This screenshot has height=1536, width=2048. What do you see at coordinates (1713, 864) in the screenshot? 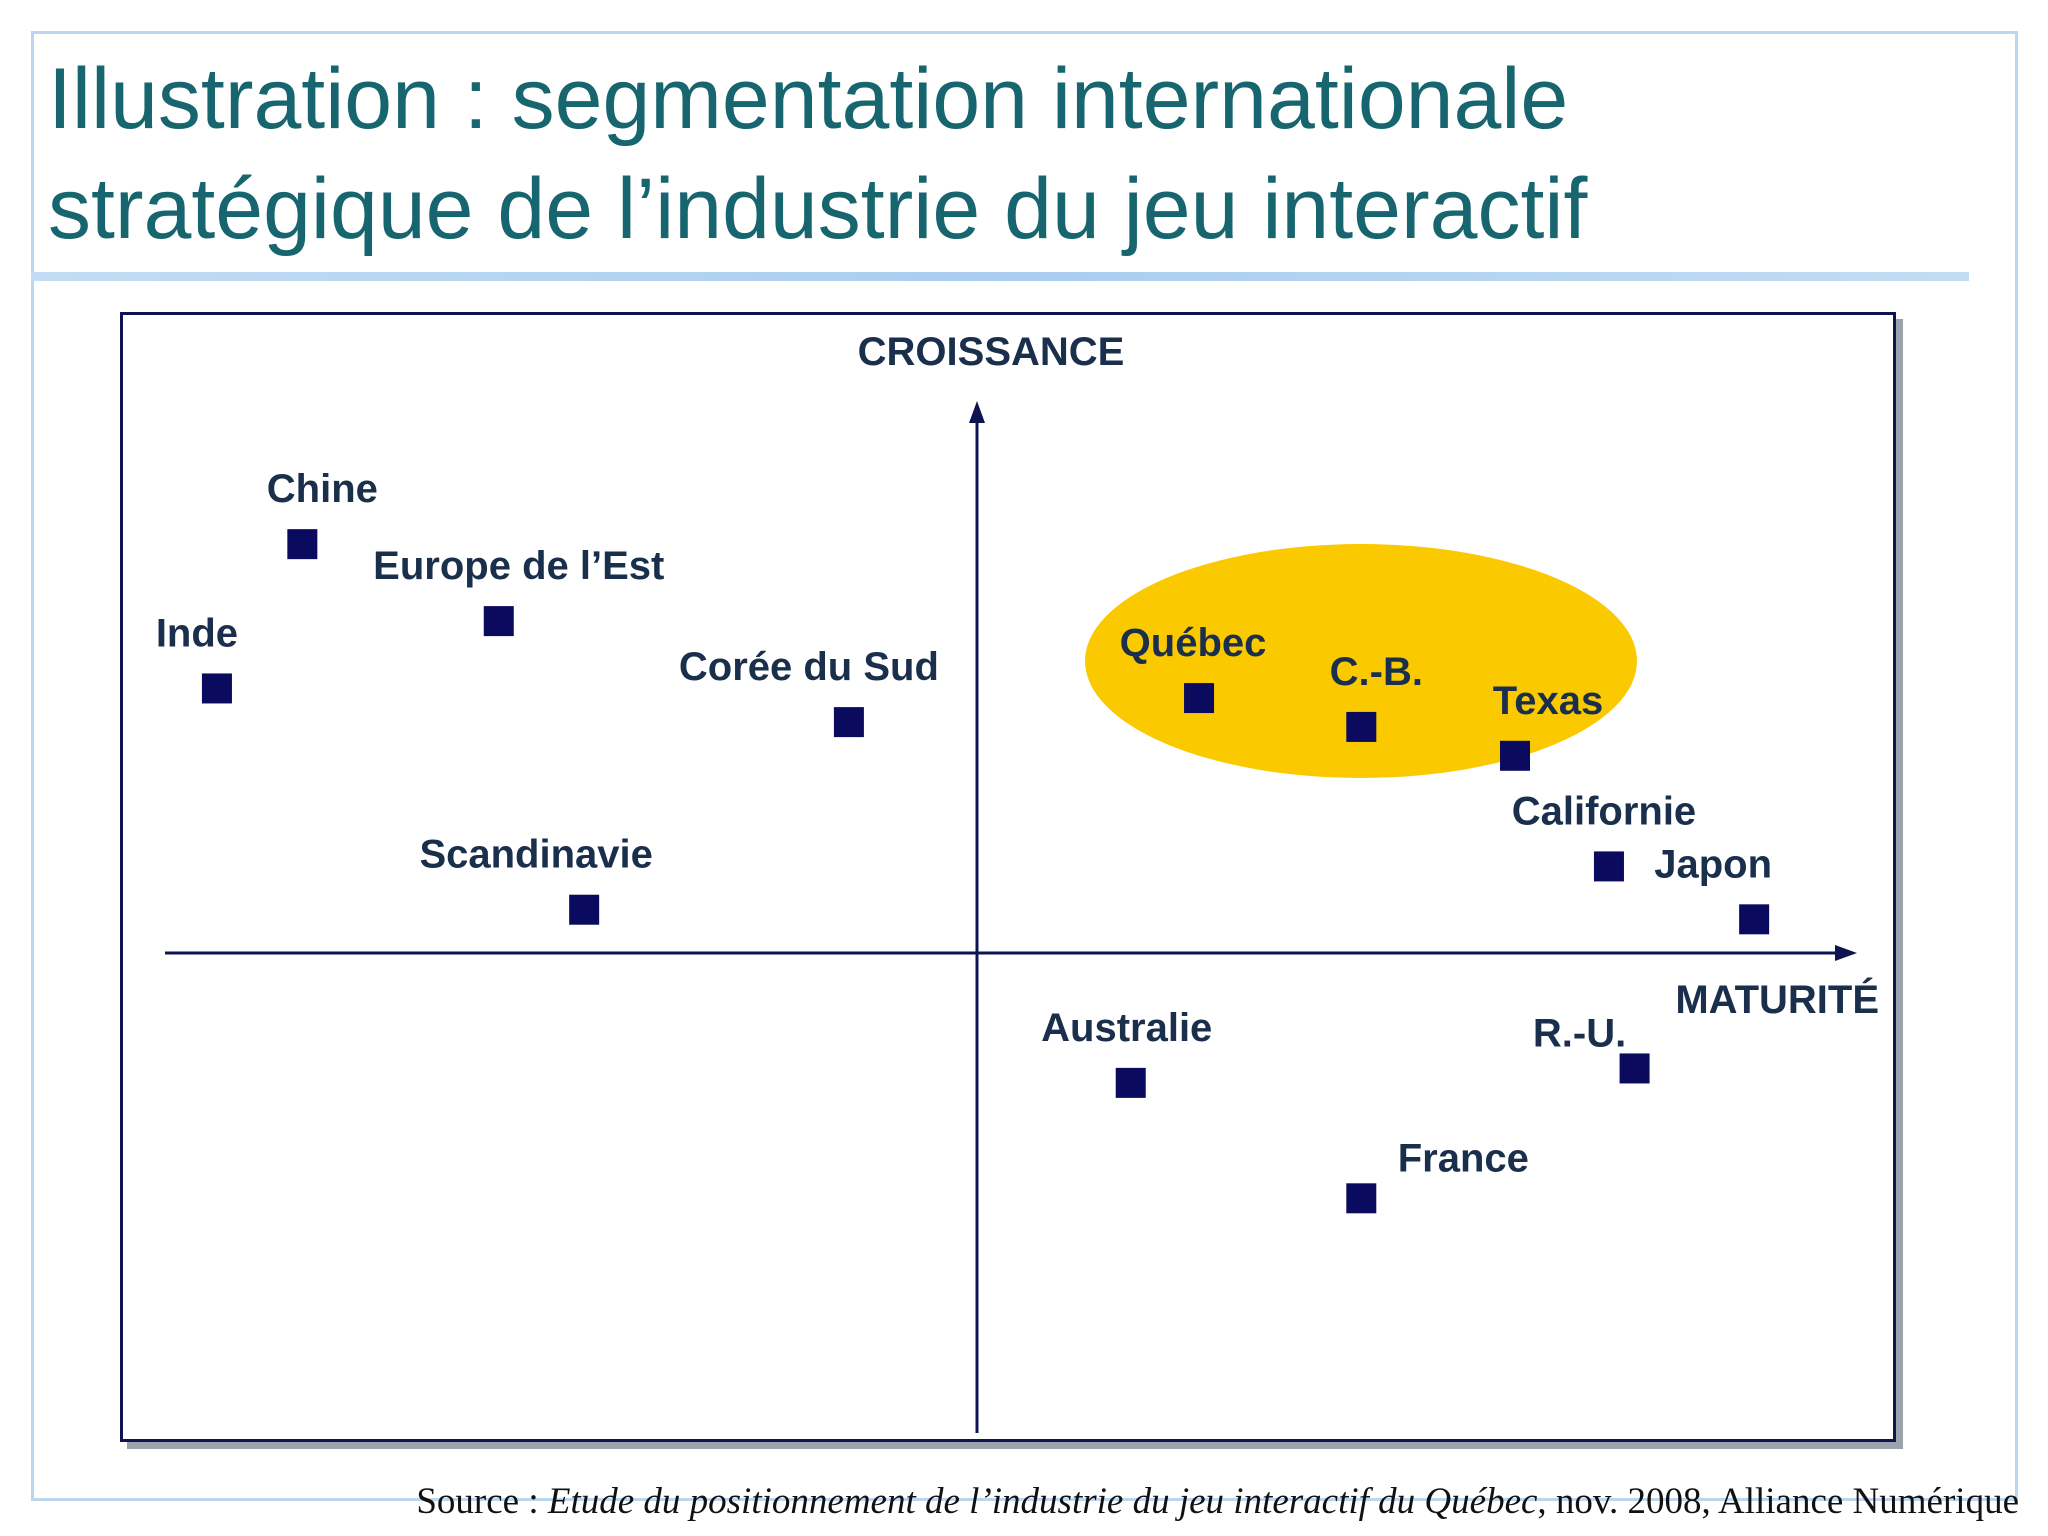
I see `point-label-japon: Japon` at bounding box center [1713, 864].